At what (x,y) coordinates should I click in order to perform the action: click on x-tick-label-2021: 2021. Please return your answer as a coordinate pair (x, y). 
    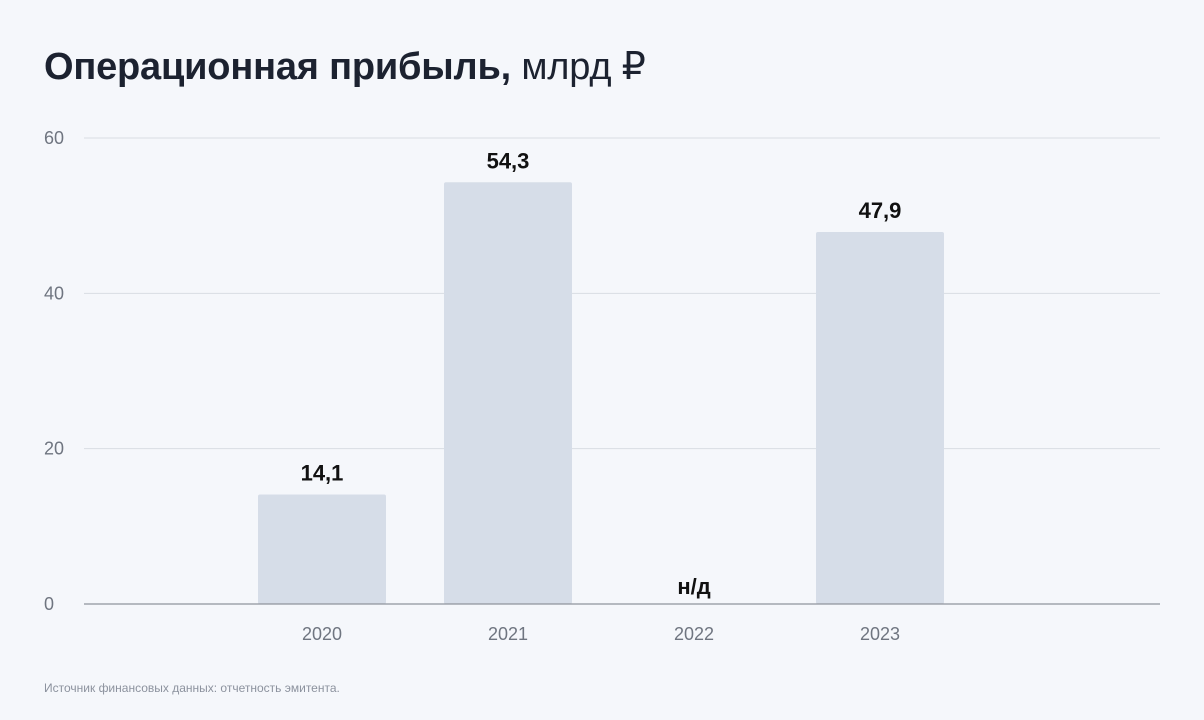
    Looking at the image, I should click on (508, 634).